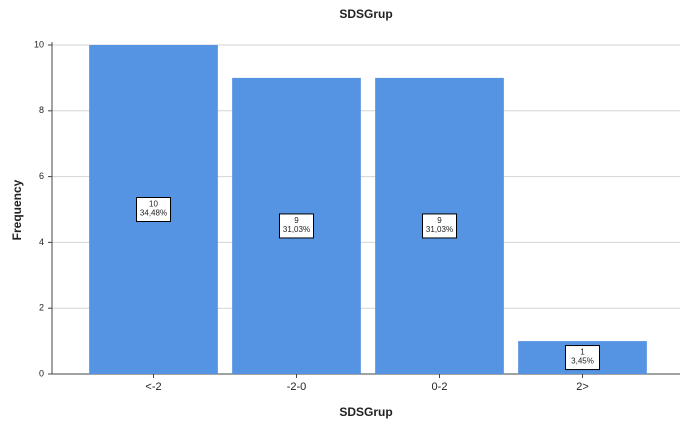 The height and width of the screenshot is (435, 698). I want to click on y-tick-label: 4, so click(41, 242).